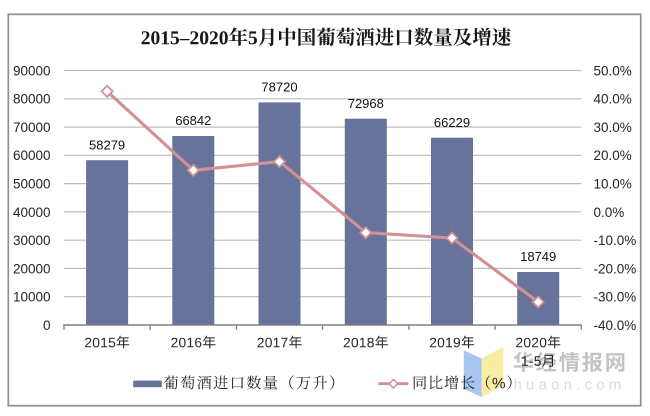  I want to click on svg-text: 58279, so click(107, 144).